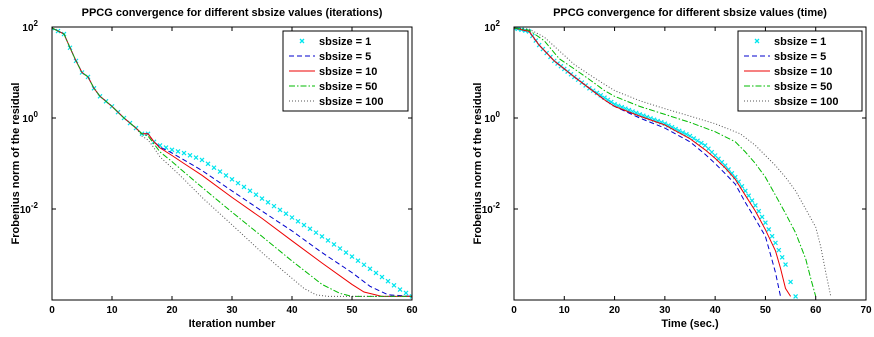  Describe the element at coordinates (690, 324) in the screenshot. I see `x-axis-label: Time (sec.)` at that location.